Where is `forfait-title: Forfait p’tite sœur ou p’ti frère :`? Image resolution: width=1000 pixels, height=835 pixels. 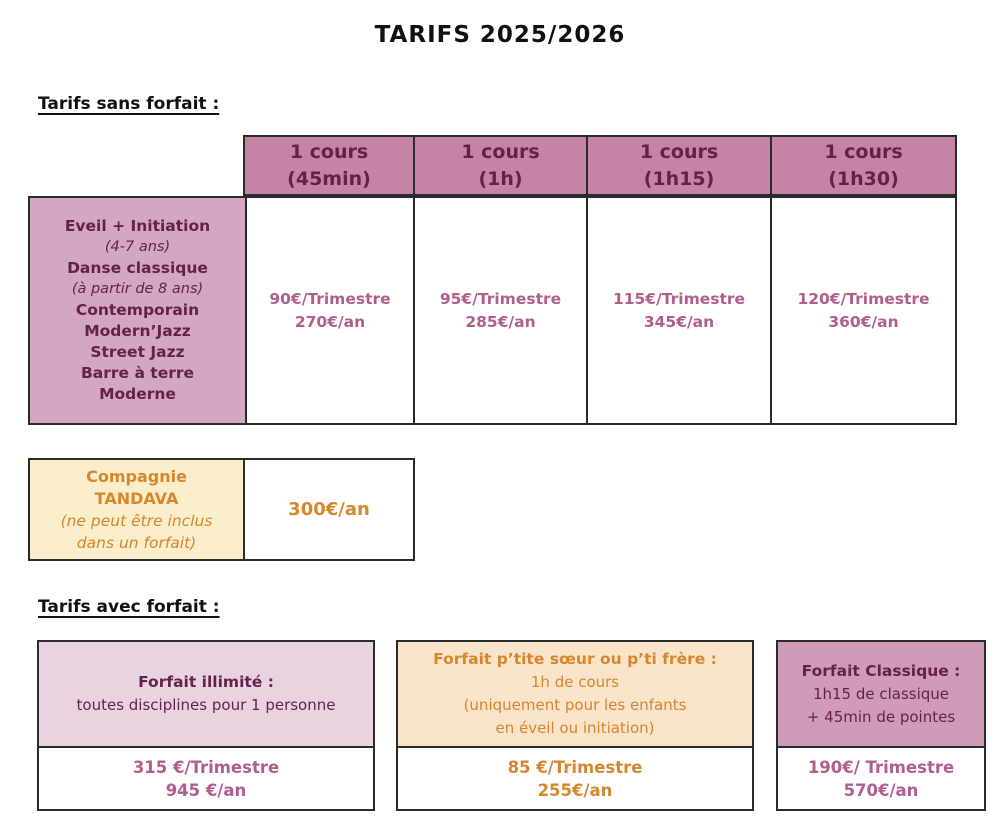
forfait-title: Forfait p’tite sœur ou p’ti frère : is located at coordinates (575, 659).